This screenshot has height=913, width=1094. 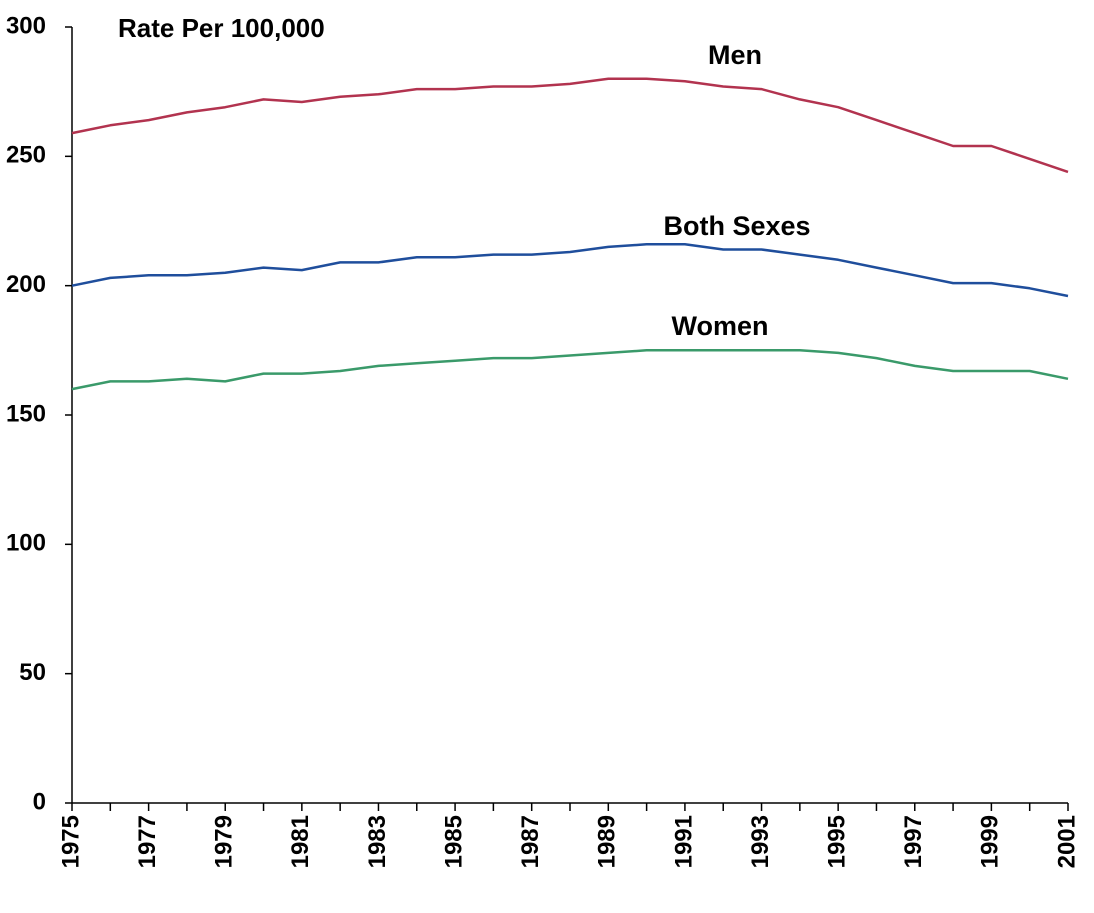 What do you see at coordinates (990, 841) in the screenshot?
I see `x-tick-label: 1999` at bounding box center [990, 841].